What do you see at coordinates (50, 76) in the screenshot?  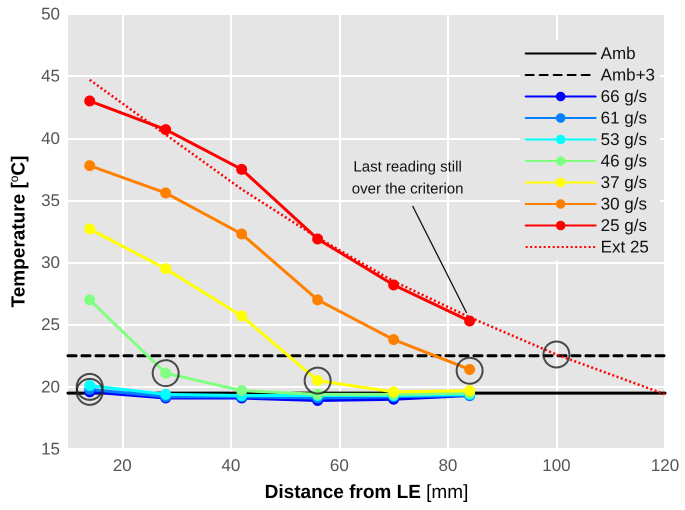 I see `y-tick-label: 45` at bounding box center [50, 76].